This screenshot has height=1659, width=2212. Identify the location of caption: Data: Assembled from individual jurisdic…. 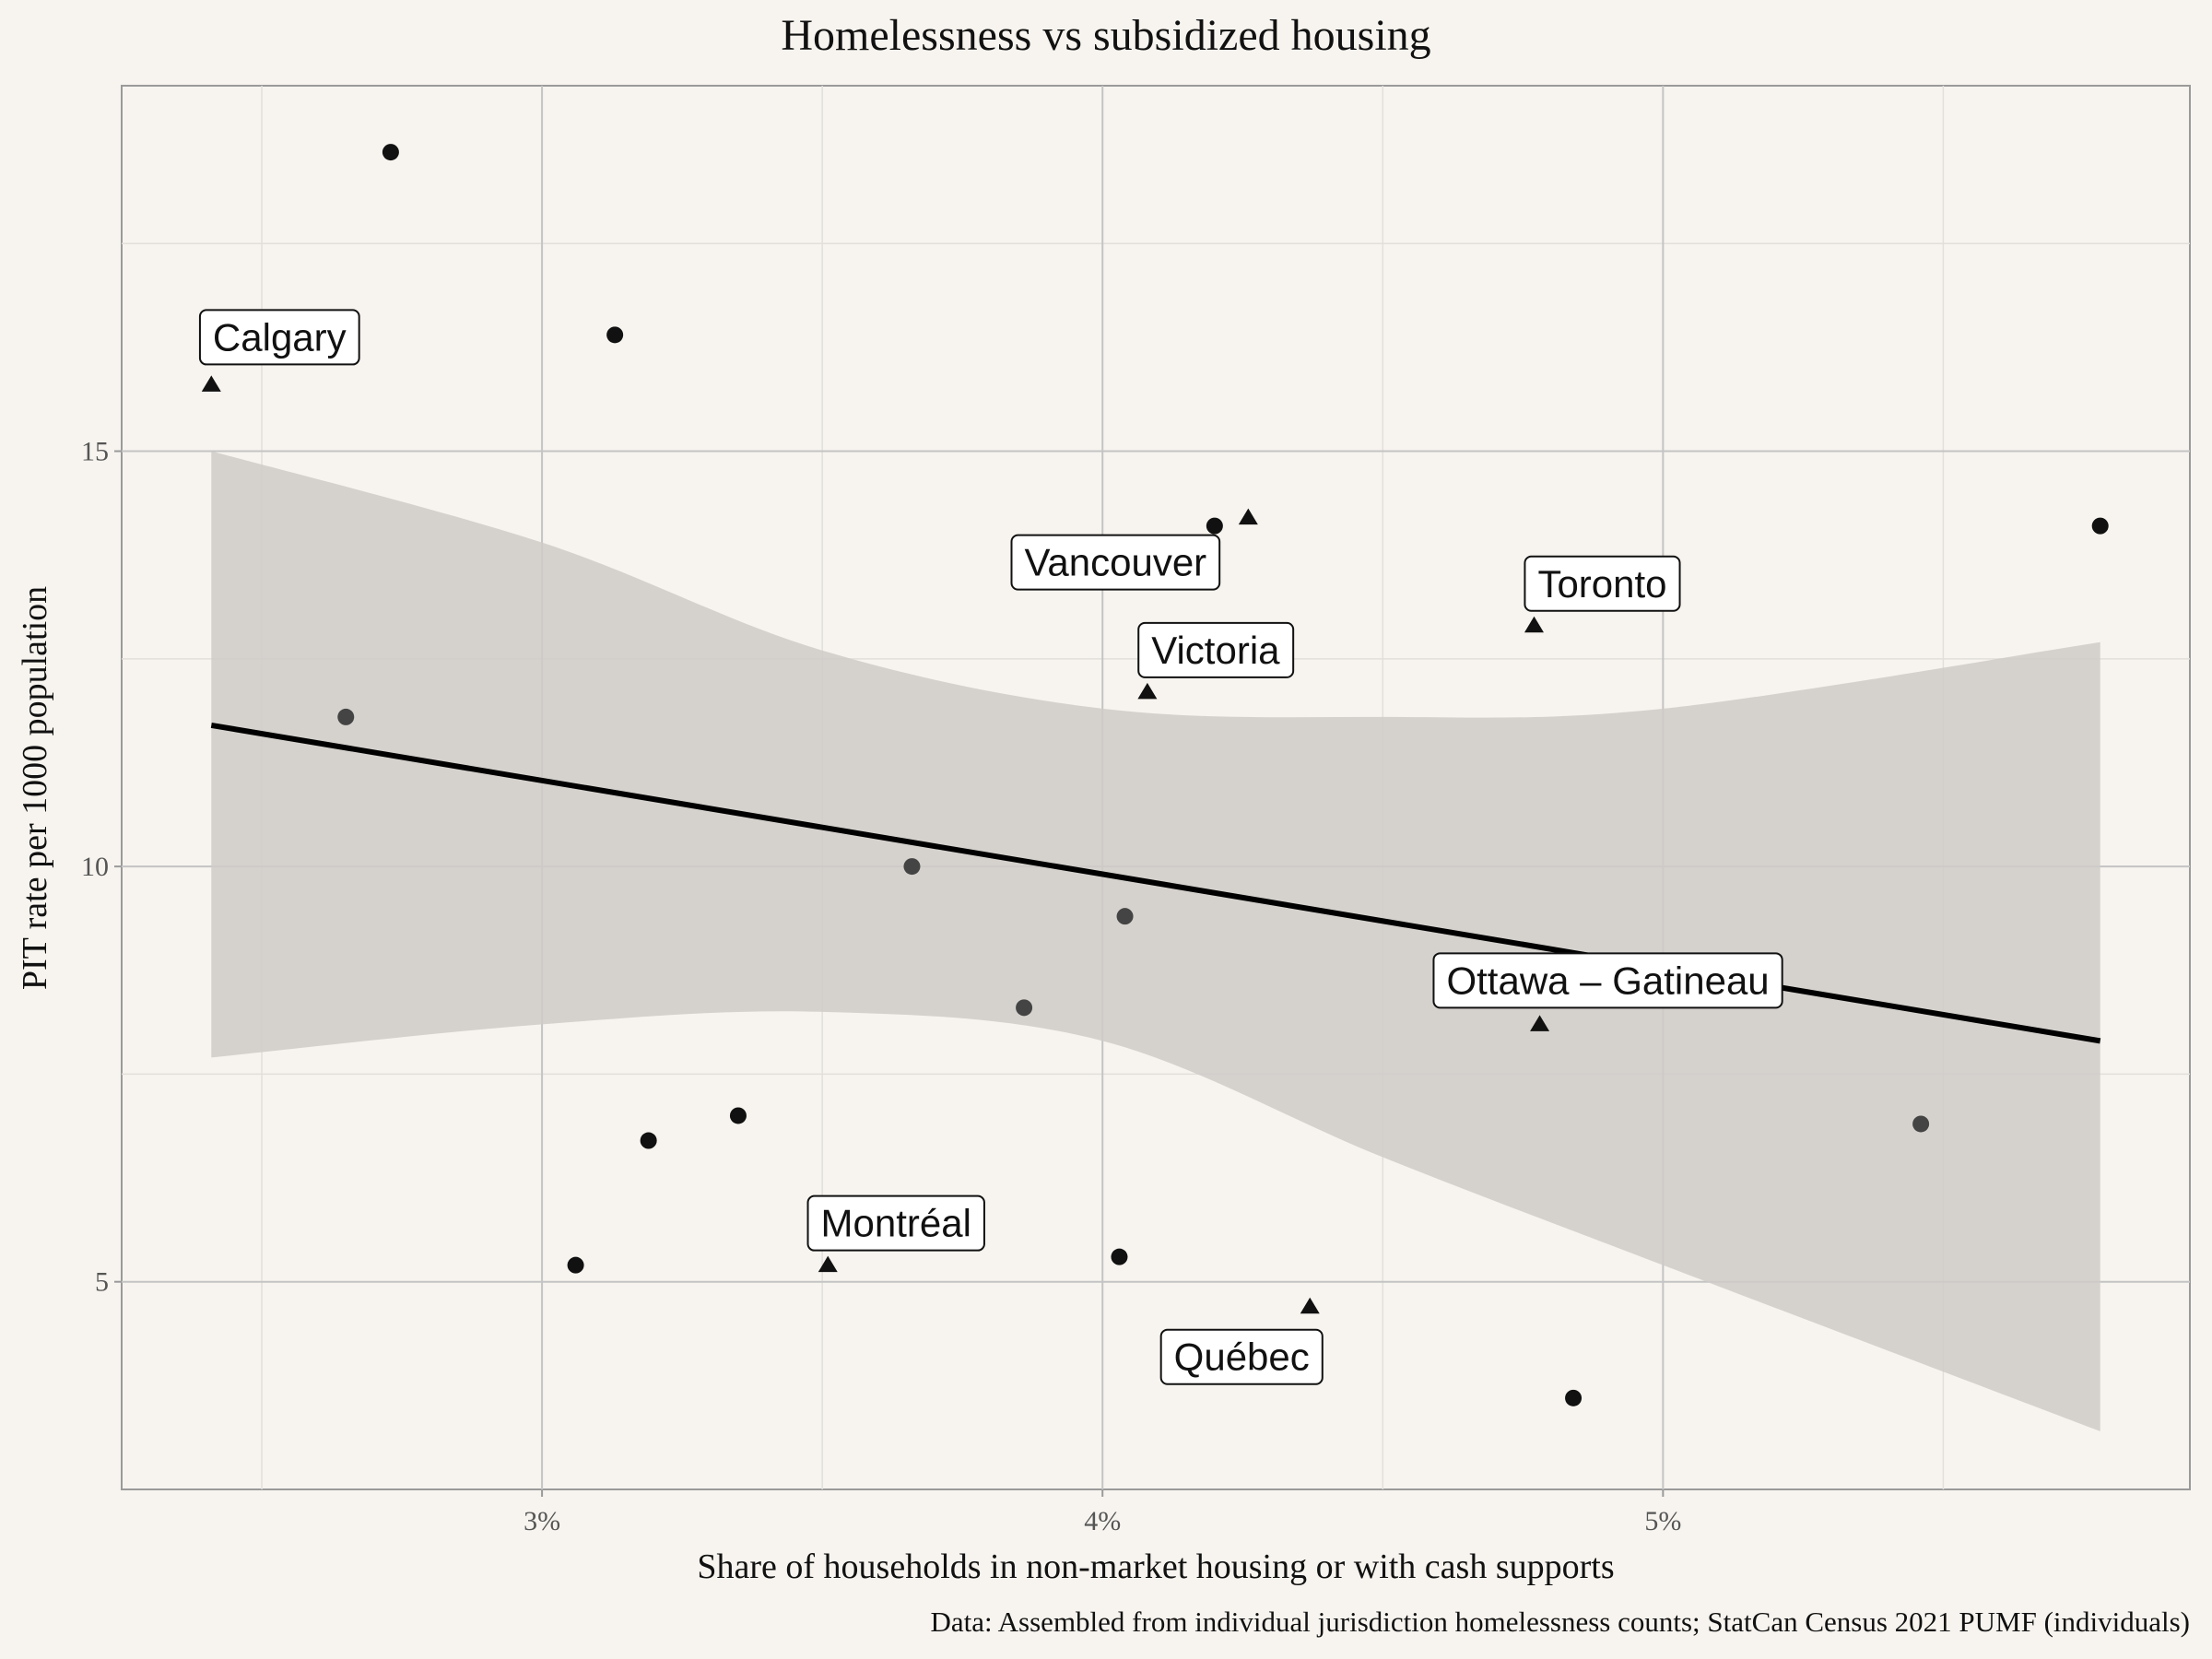
(1561, 1622).